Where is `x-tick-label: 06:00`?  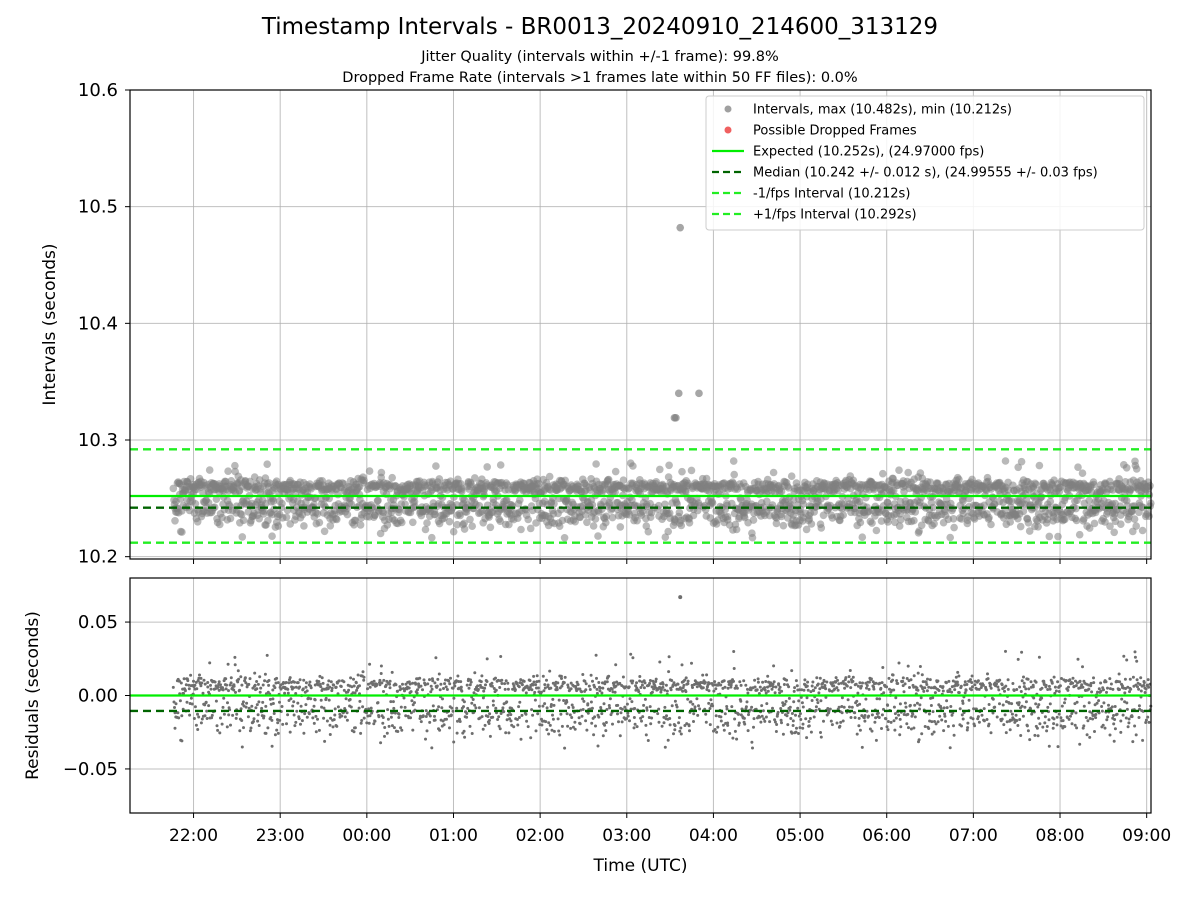
x-tick-label: 06:00 is located at coordinates (886, 836).